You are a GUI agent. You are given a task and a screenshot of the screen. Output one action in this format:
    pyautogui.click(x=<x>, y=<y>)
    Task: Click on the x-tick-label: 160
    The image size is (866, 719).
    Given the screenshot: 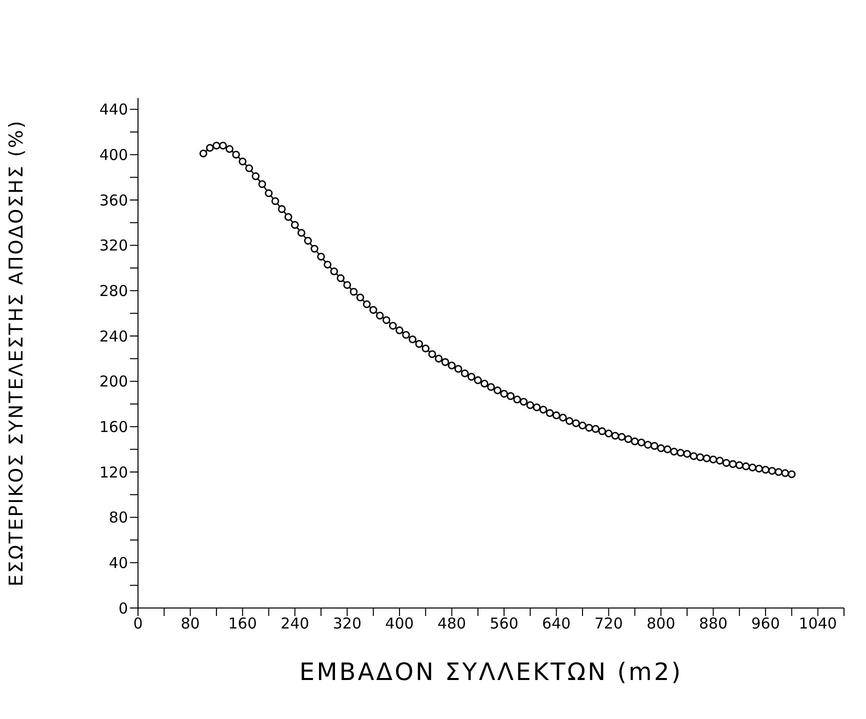 What is the action you would take?
    pyautogui.click(x=242, y=623)
    